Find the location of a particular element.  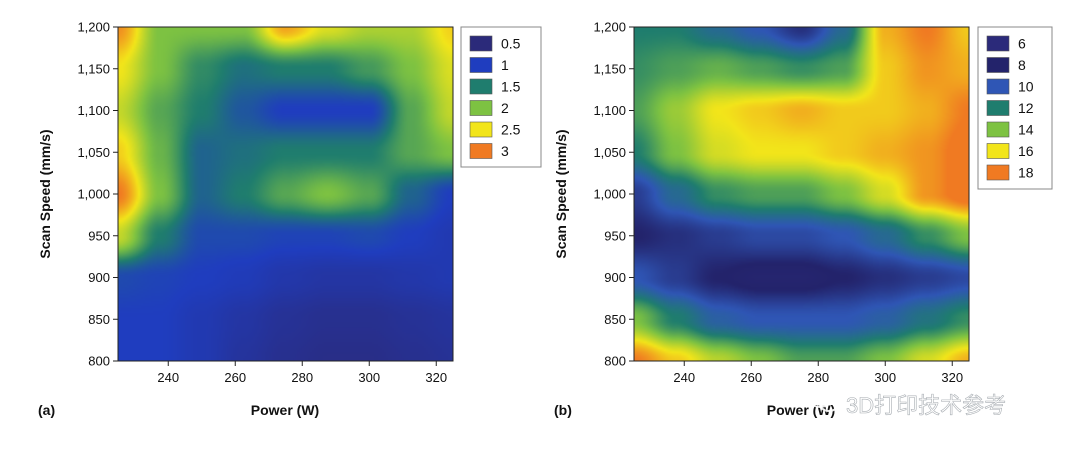

y-ticks-a: 800 850 900 950 1,000 1,050 1,100 1,150 1,200 is located at coordinates (97, 194).